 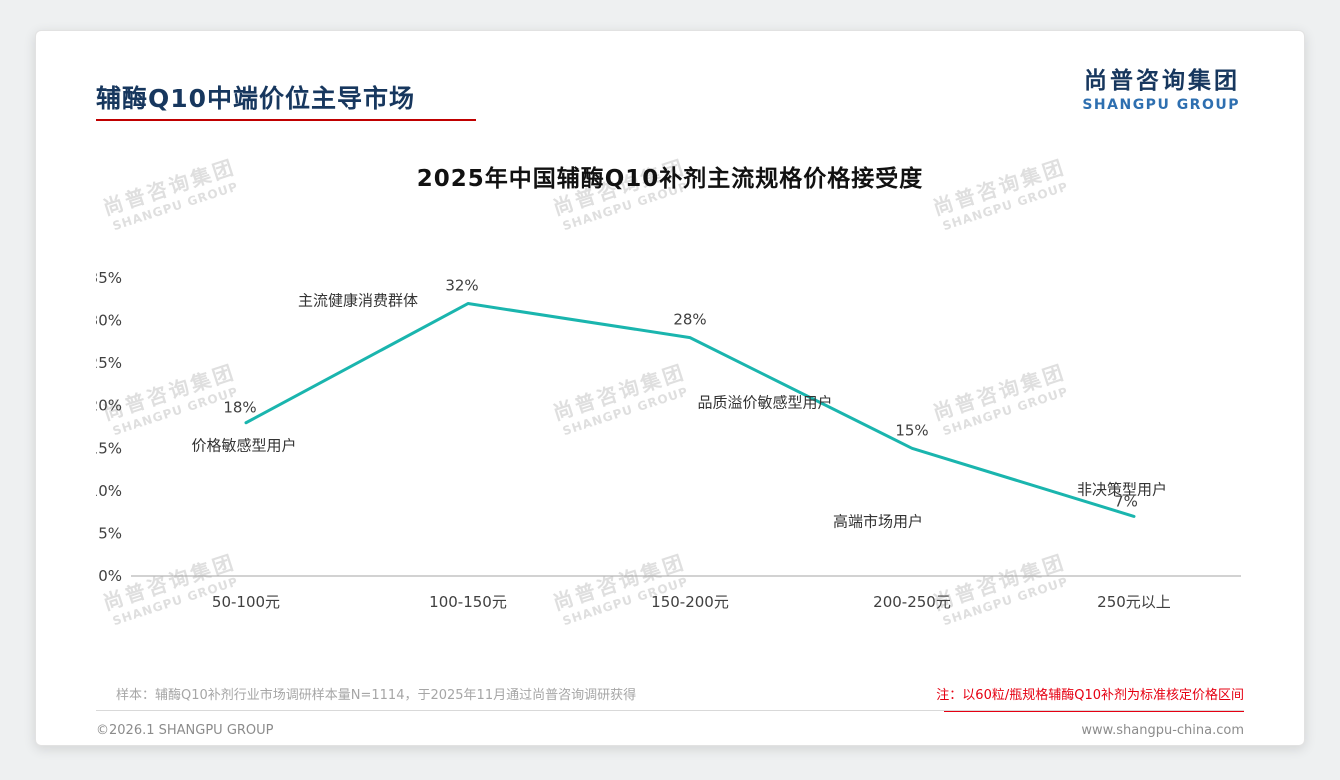 I want to click on data-point-label: 18%, so click(x=239, y=408).